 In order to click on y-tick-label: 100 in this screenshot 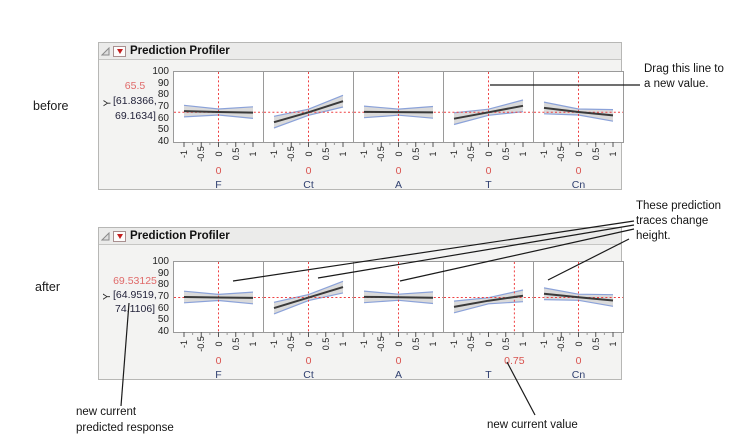, I will do `click(160, 71)`.